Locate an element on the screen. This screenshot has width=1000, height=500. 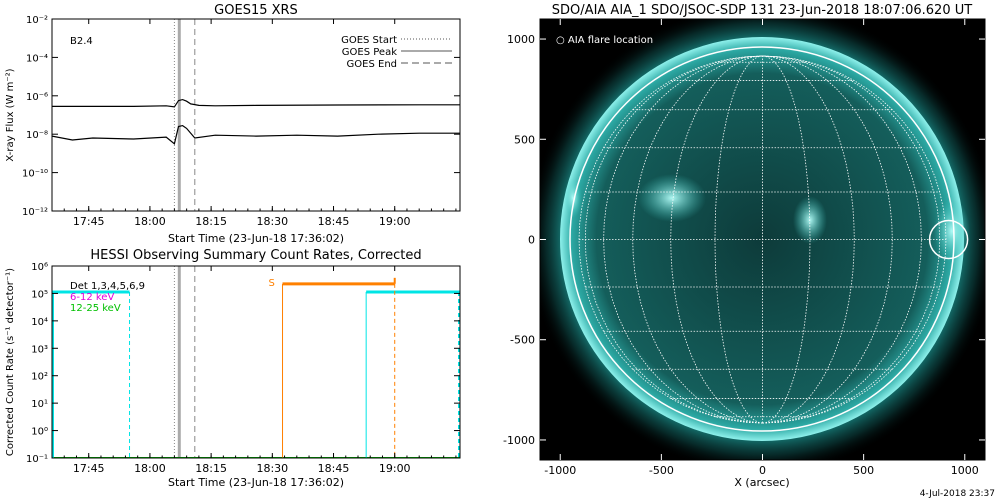
hessi-y-tick-label: 10⁶ is located at coordinates (39, 267).